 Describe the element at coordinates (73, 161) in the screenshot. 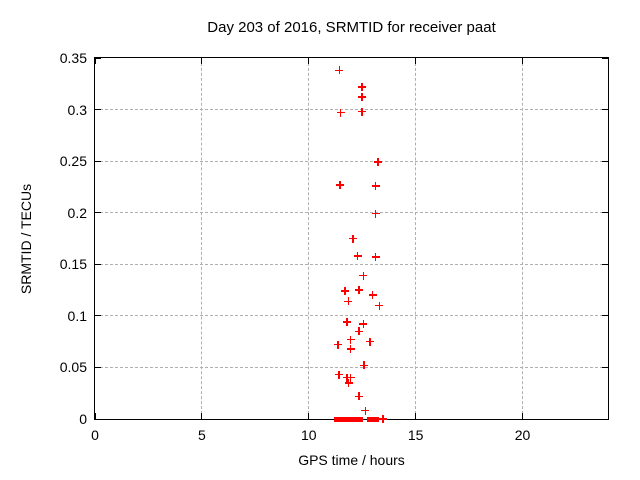

I see `y-tick-label: 0.25` at that location.